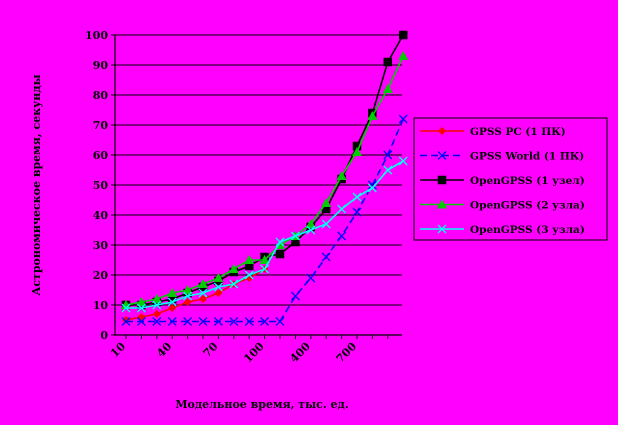 Image resolution: width=618 pixels, height=425 pixels. Describe the element at coordinates (527, 157) in the screenshot. I see `legend-label: GPSS World (1 ПК)` at that location.